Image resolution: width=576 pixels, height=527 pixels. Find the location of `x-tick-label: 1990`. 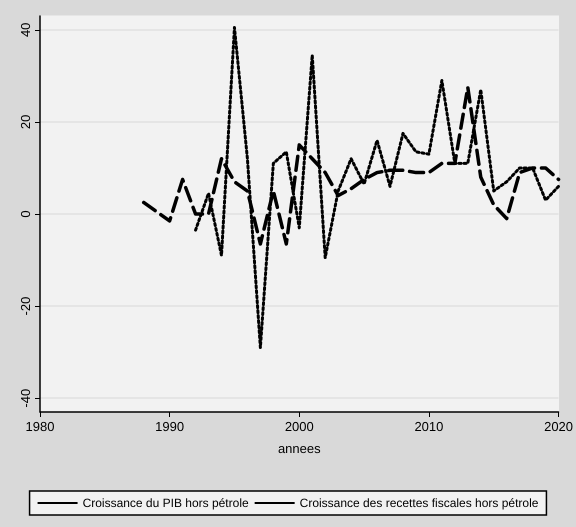

x-tick-label: 1990 is located at coordinates (169, 426).